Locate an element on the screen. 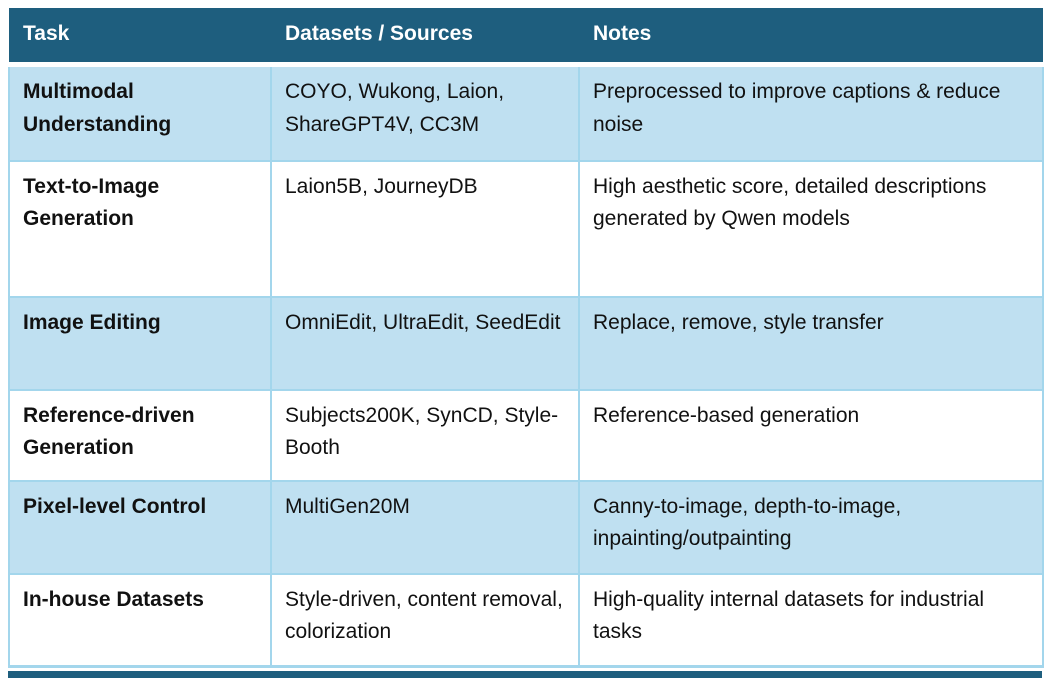 The image size is (1050, 693). column-header-datasets-sources: Datasets / Sources is located at coordinates (425, 37).